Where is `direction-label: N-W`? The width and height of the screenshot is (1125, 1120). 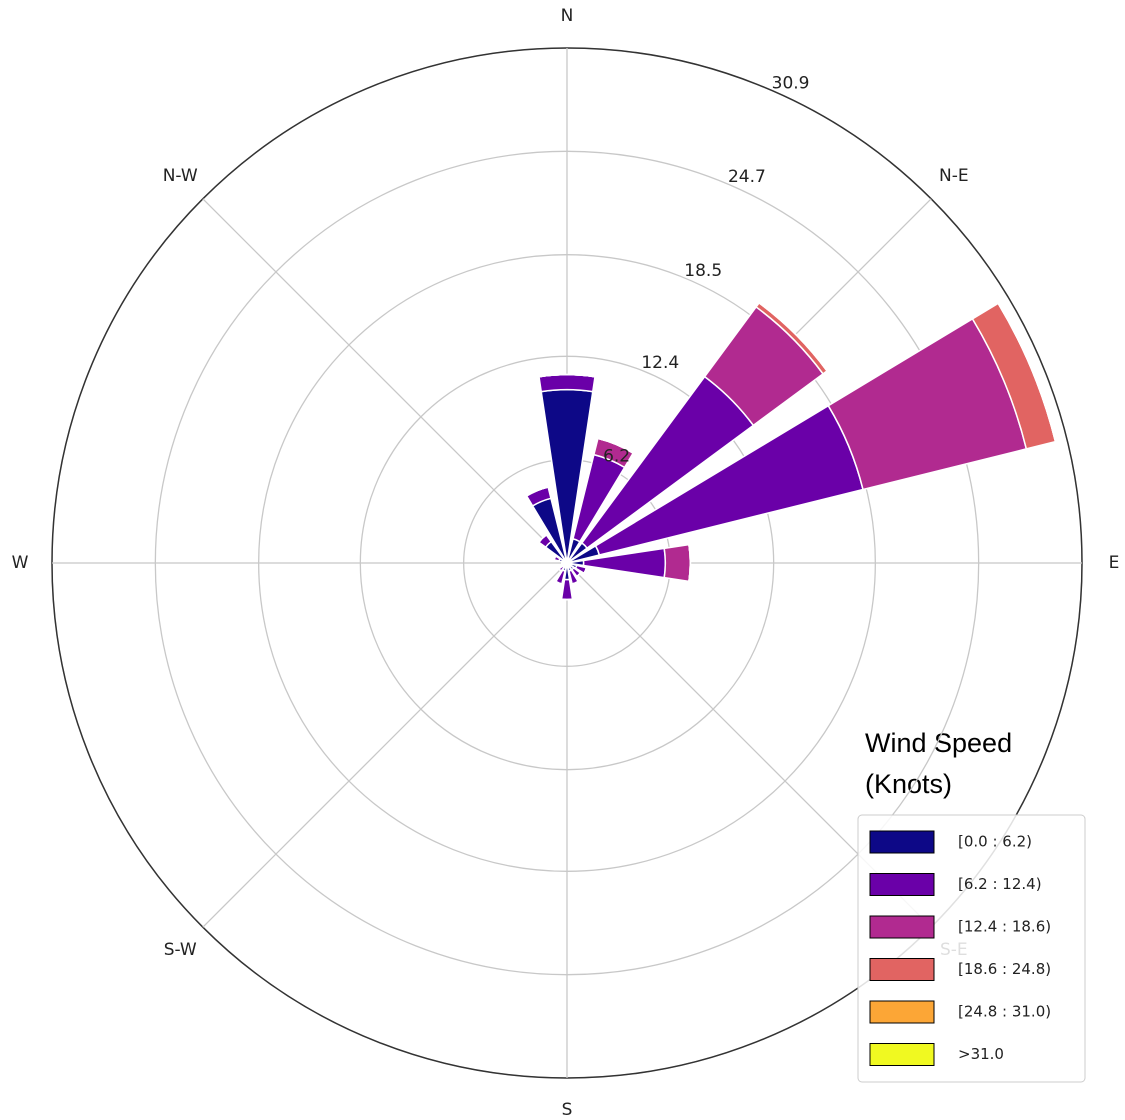 direction-label: N-W is located at coordinates (180, 176).